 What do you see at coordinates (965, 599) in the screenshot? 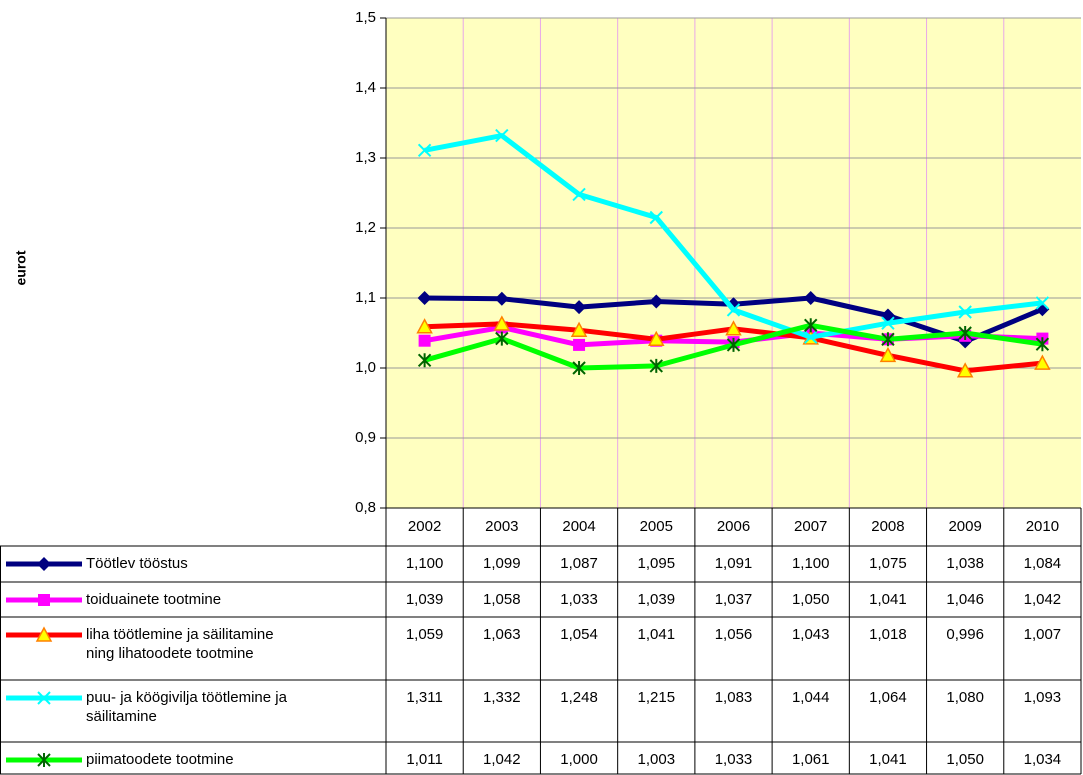
I see `data-label: 1,046` at bounding box center [965, 599].